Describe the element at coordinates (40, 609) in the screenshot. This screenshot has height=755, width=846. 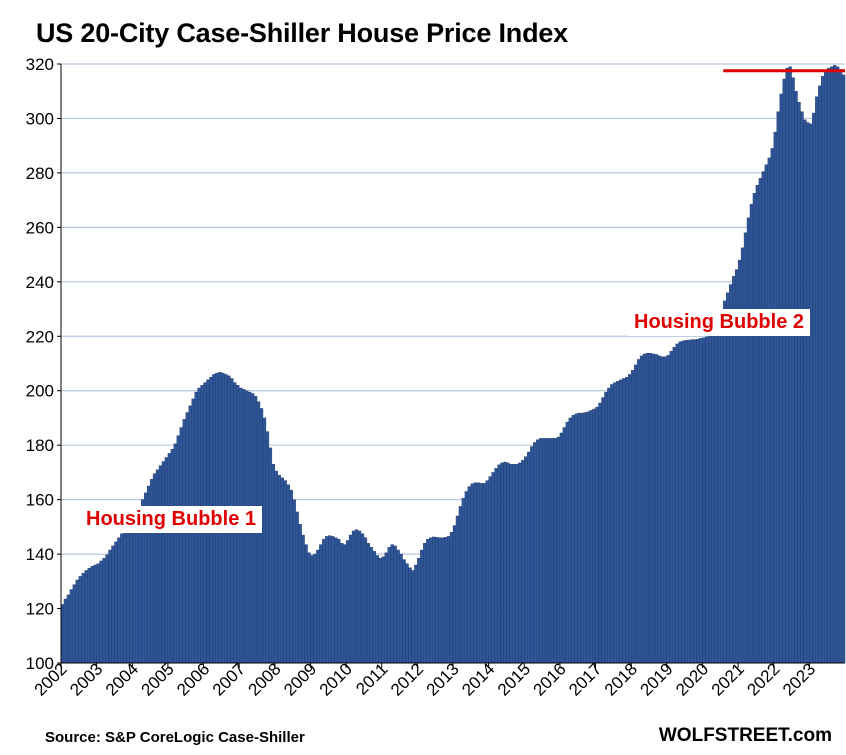
I see `y-tick-label: 120` at that location.